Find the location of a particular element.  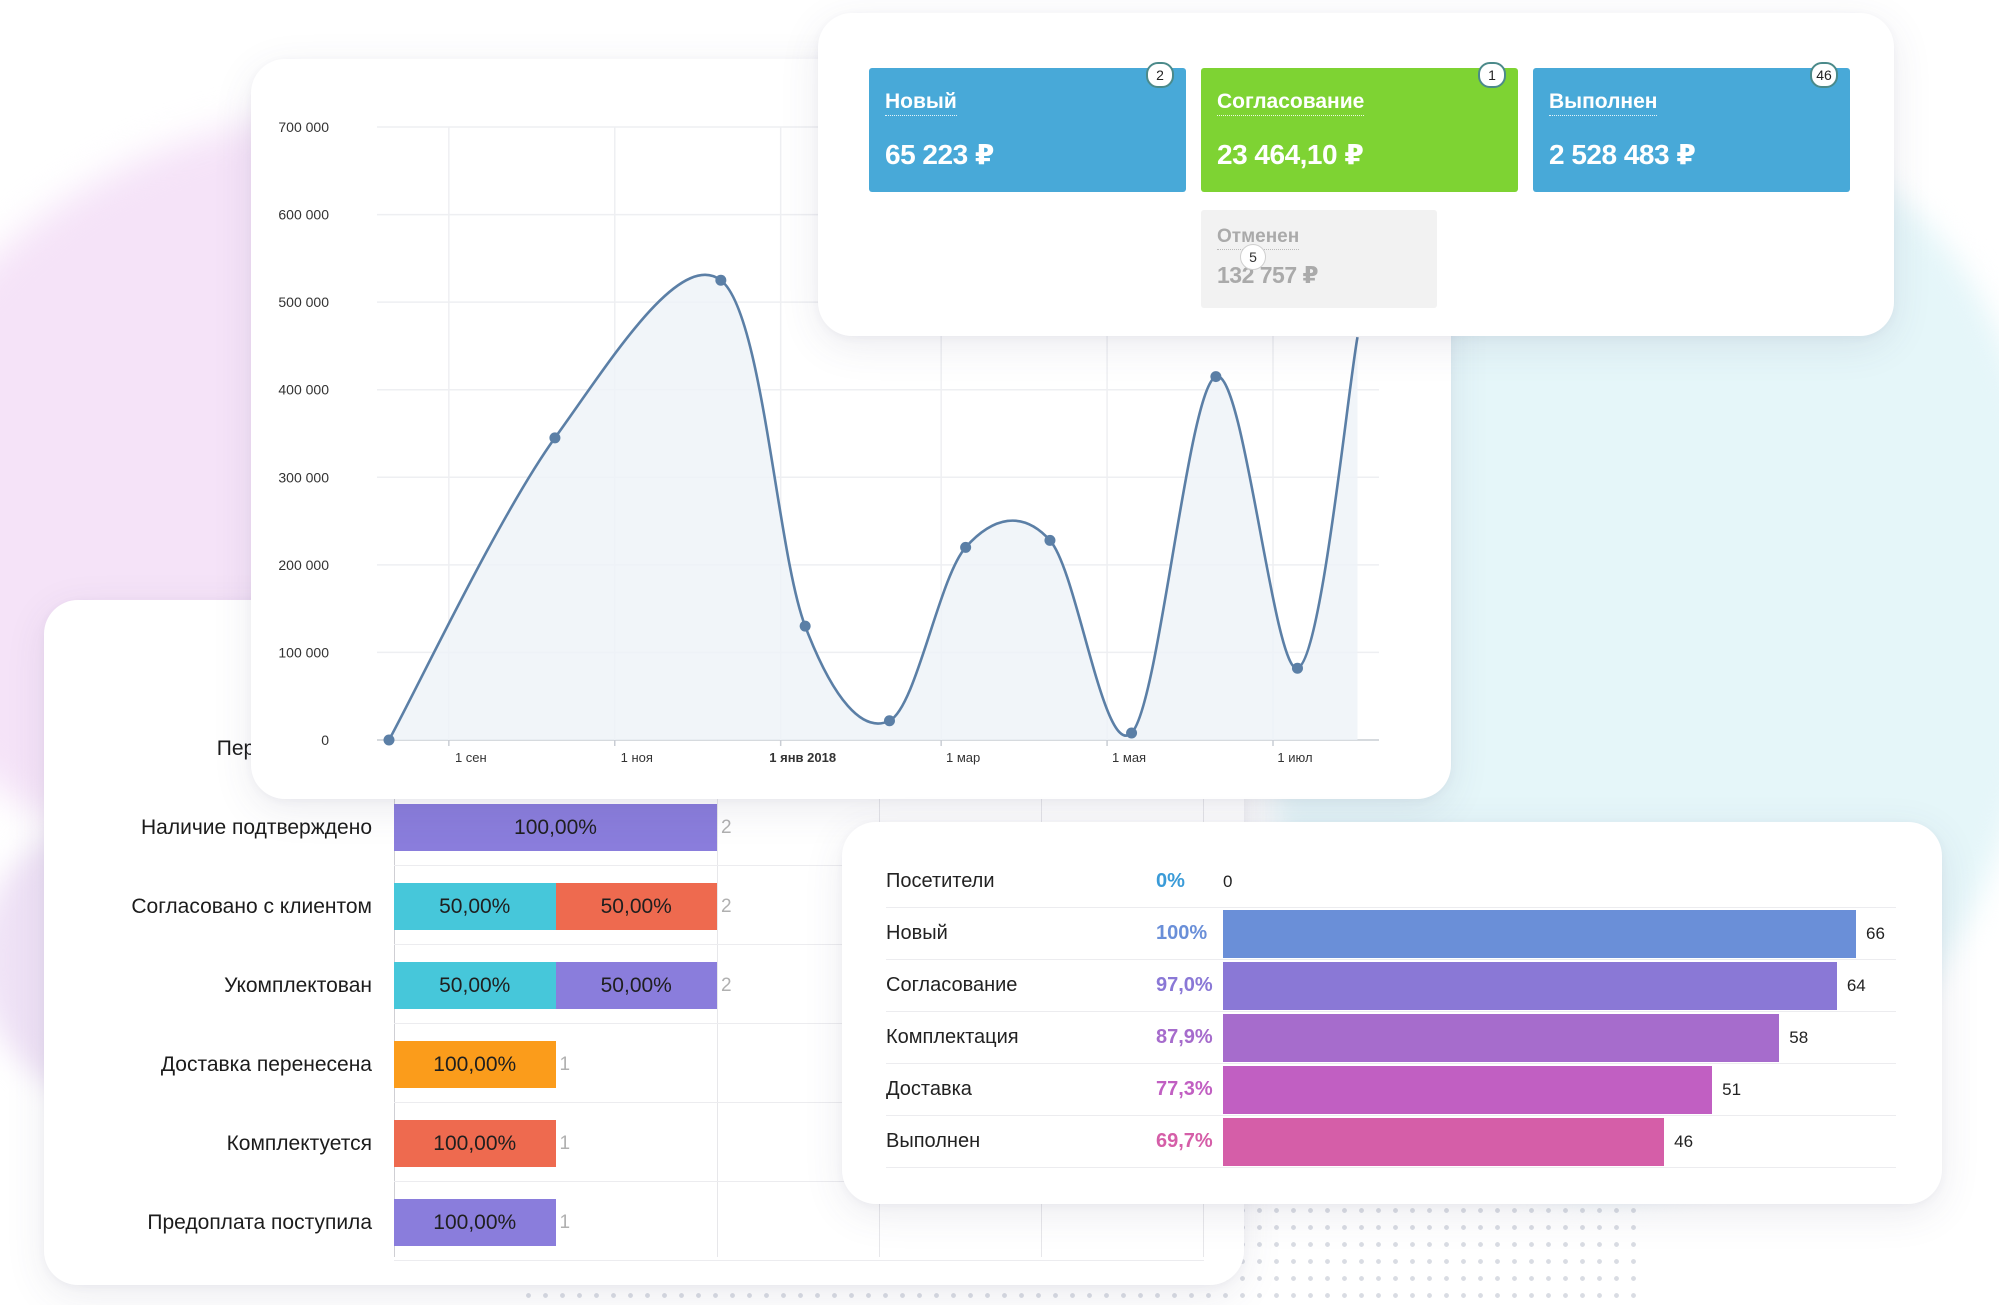

status-count-badge: 1 is located at coordinates (1492, 75).